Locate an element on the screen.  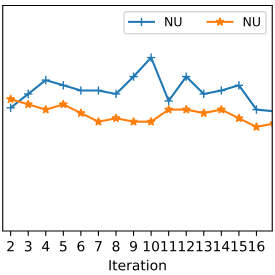
x-tick-label: 3 is located at coordinates (28, 246).